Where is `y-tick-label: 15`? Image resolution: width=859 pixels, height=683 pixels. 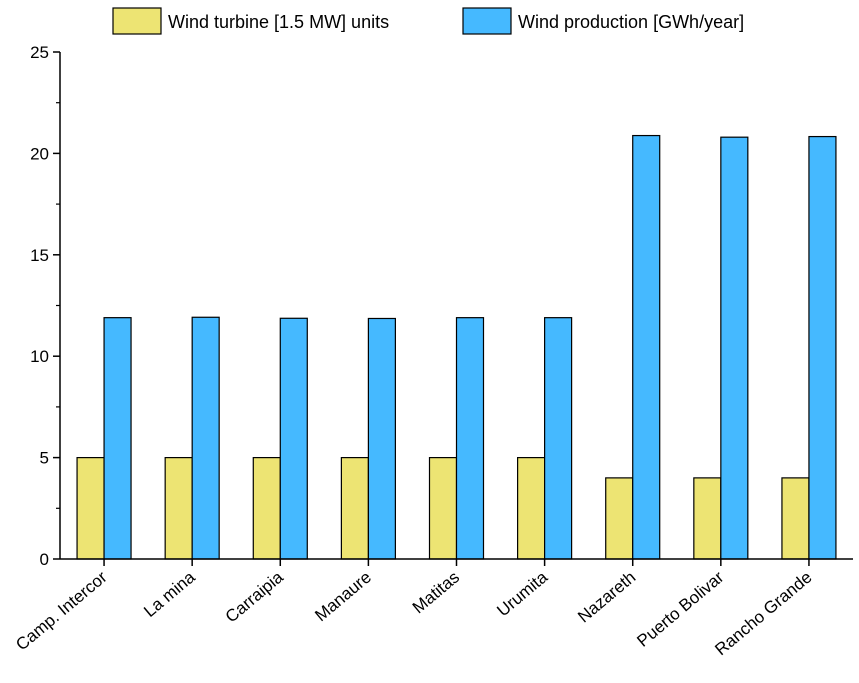 y-tick-label: 15 is located at coordinates (39, 255).